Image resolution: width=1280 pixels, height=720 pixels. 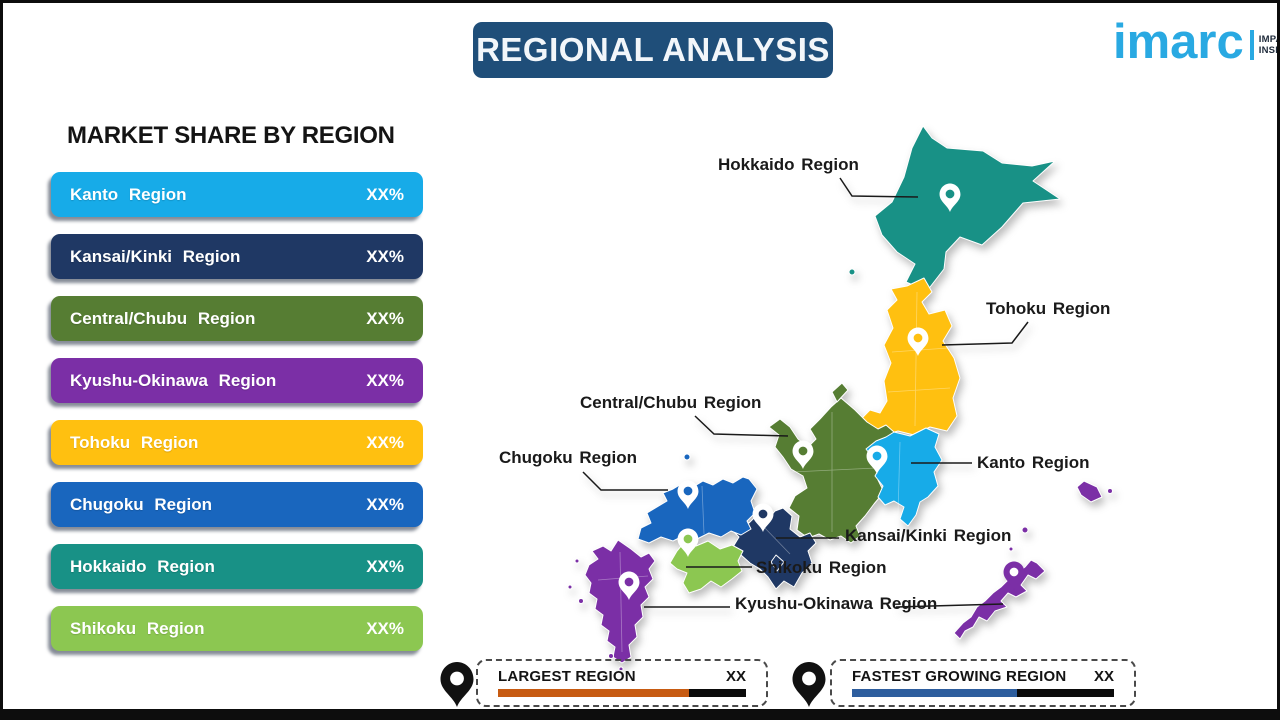 I want to click on bar-label: Kyushu-Okinawa Region, so click(x=173, y=380).